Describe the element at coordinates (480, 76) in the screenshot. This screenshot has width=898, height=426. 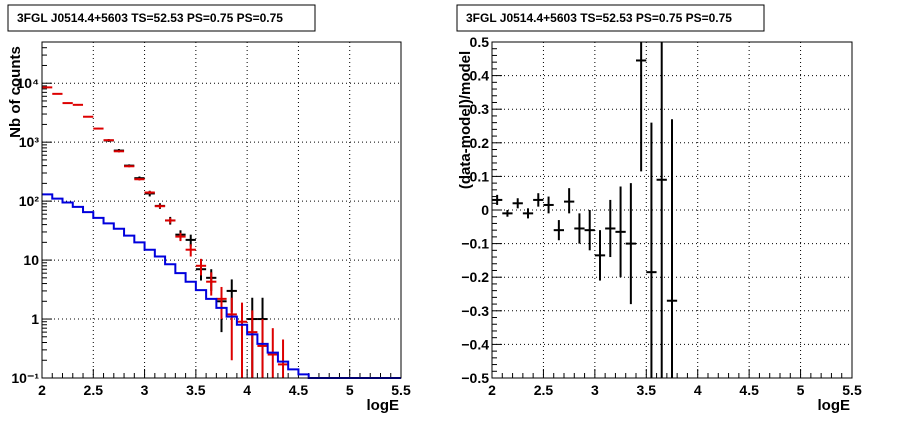
I see `y-tick-label: 0.4` at that location.